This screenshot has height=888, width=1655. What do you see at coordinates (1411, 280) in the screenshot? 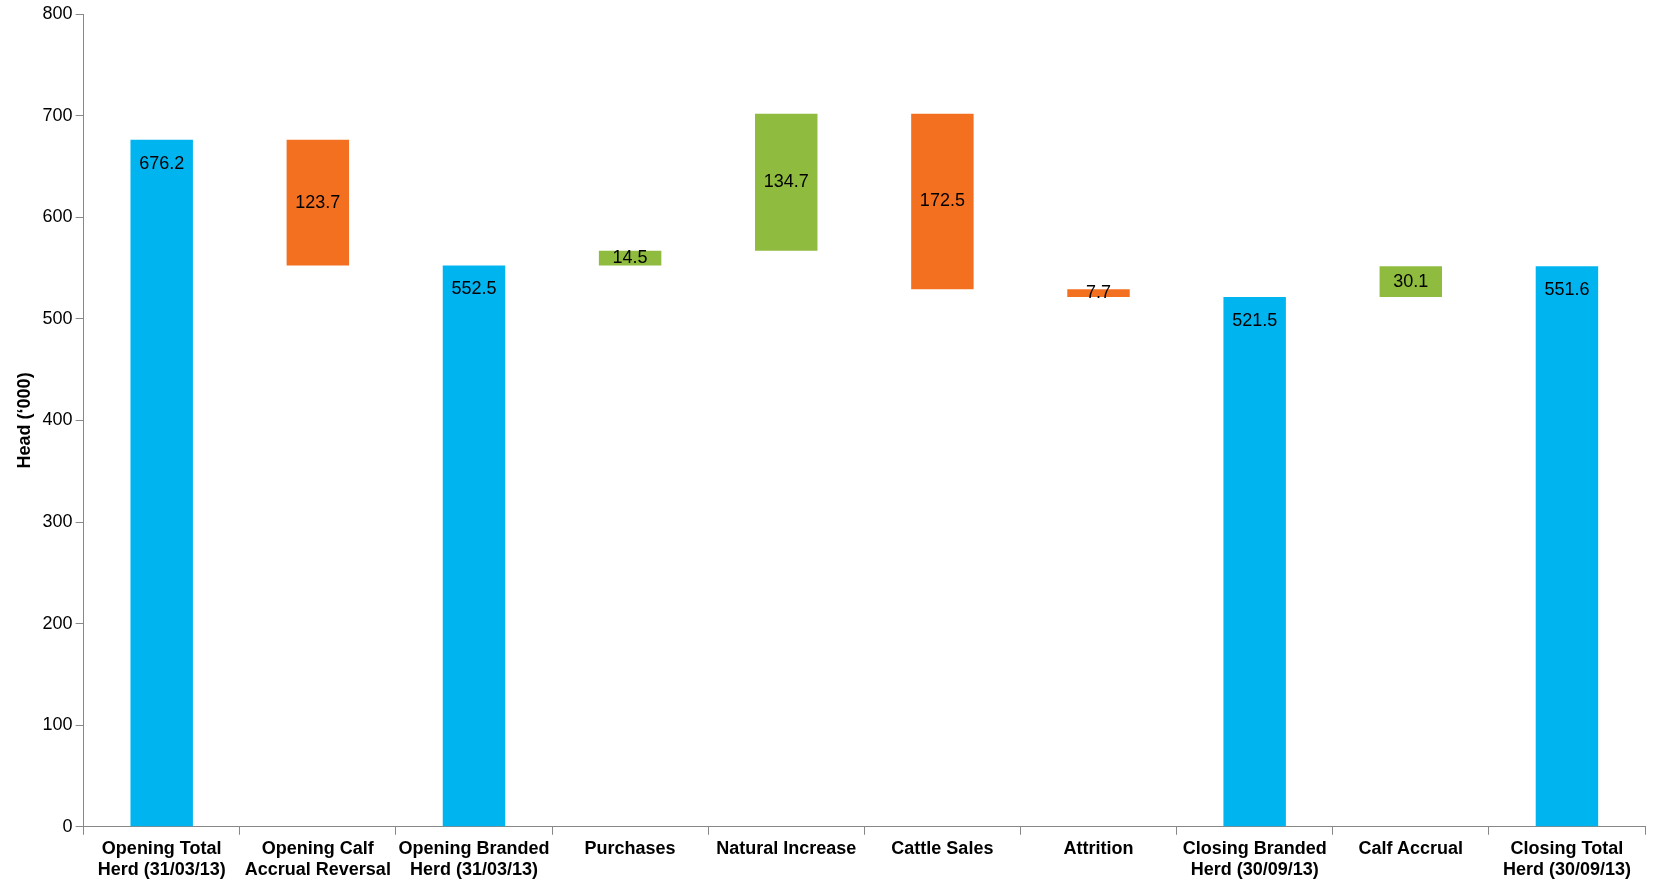
I see `data-label: 30.1` at bounding box center [1411, 280].